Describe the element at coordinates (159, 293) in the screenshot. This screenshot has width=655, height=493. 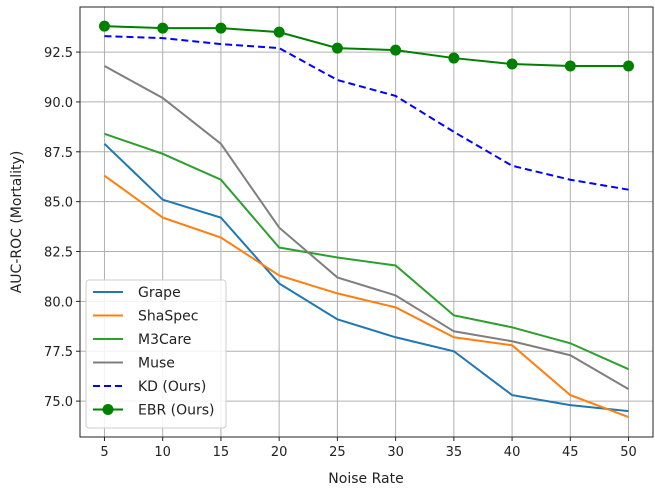
I see `legend-label: Grape` at that location.